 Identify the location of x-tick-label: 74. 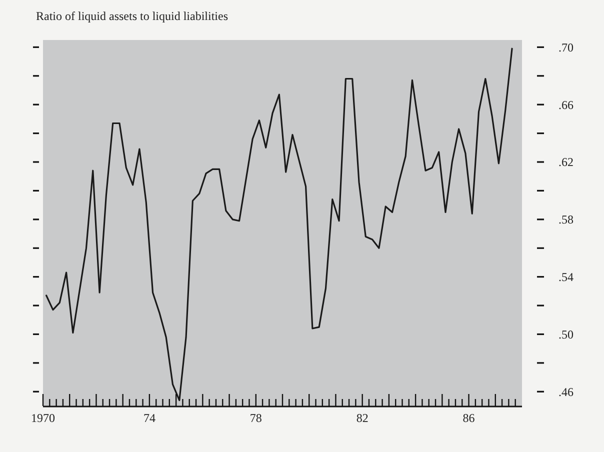
(149, 418).